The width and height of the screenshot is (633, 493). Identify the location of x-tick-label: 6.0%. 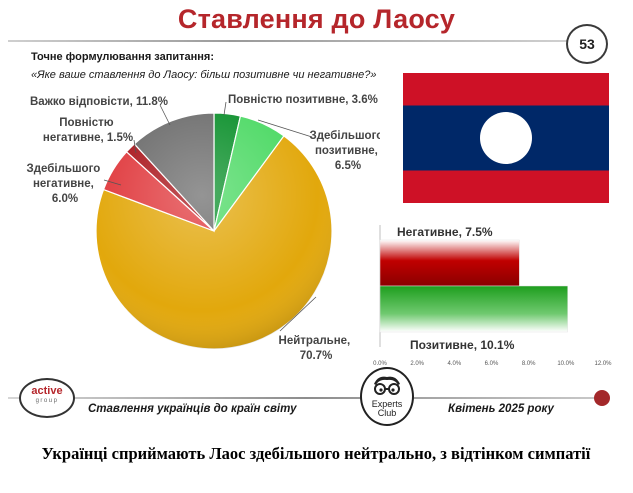
(492, 364).